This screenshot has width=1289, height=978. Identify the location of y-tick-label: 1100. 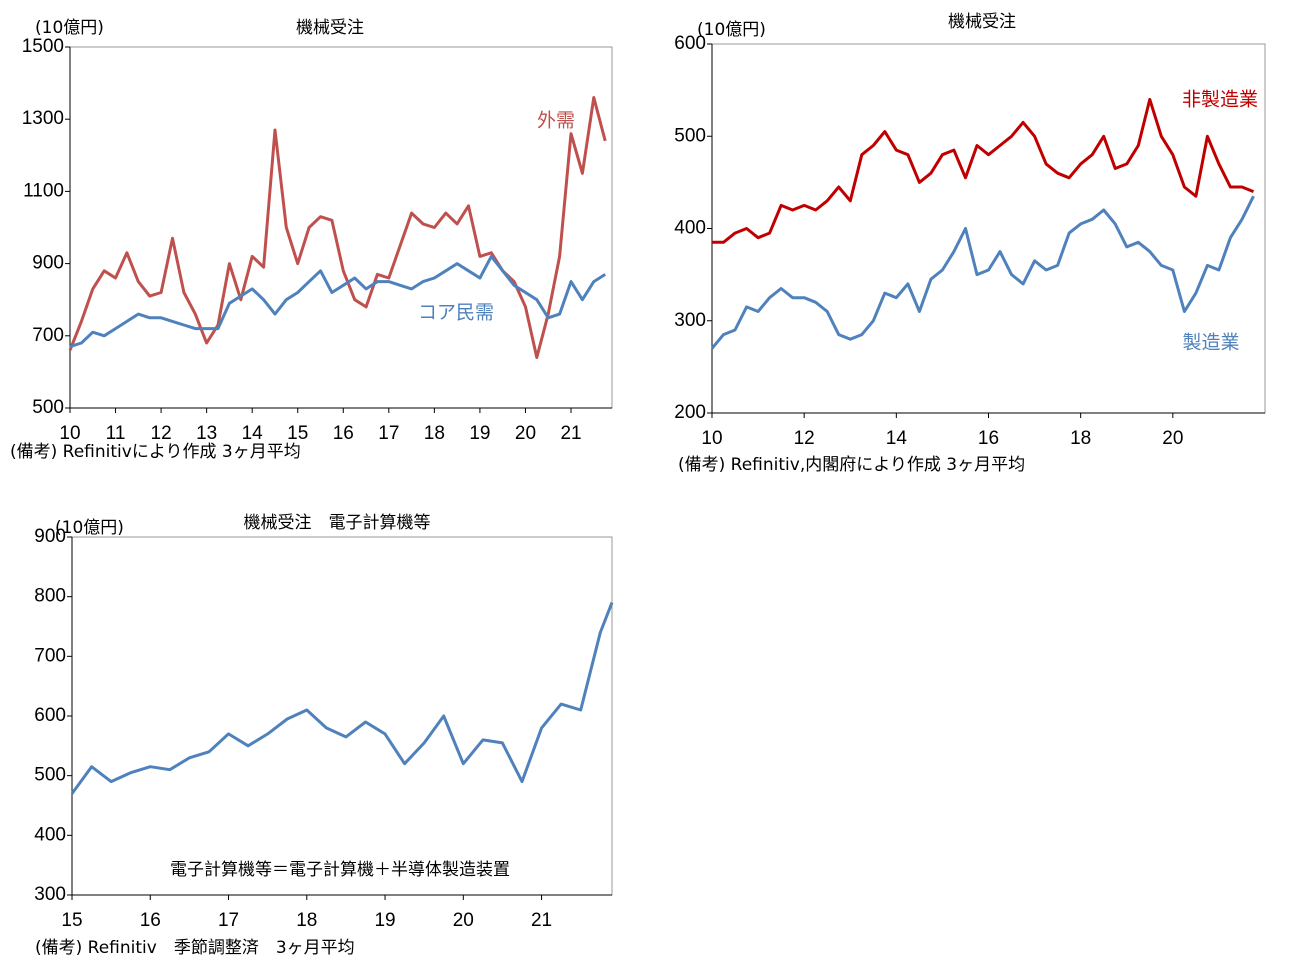
(43, 190).